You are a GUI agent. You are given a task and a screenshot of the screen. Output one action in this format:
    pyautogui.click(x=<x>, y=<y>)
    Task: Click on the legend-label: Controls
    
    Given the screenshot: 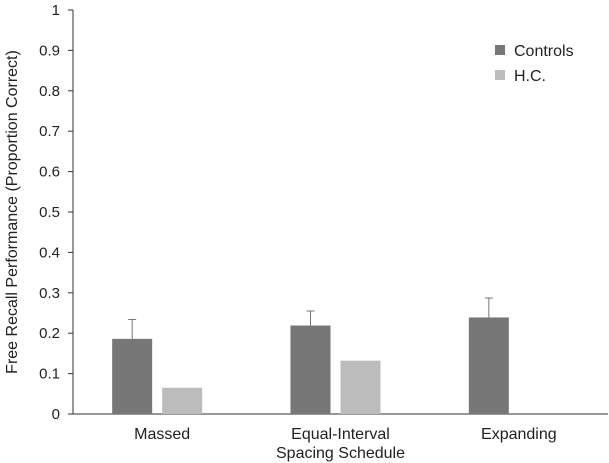 What is the action you would take?
    pyautogui.click(x=544, y=51)
    